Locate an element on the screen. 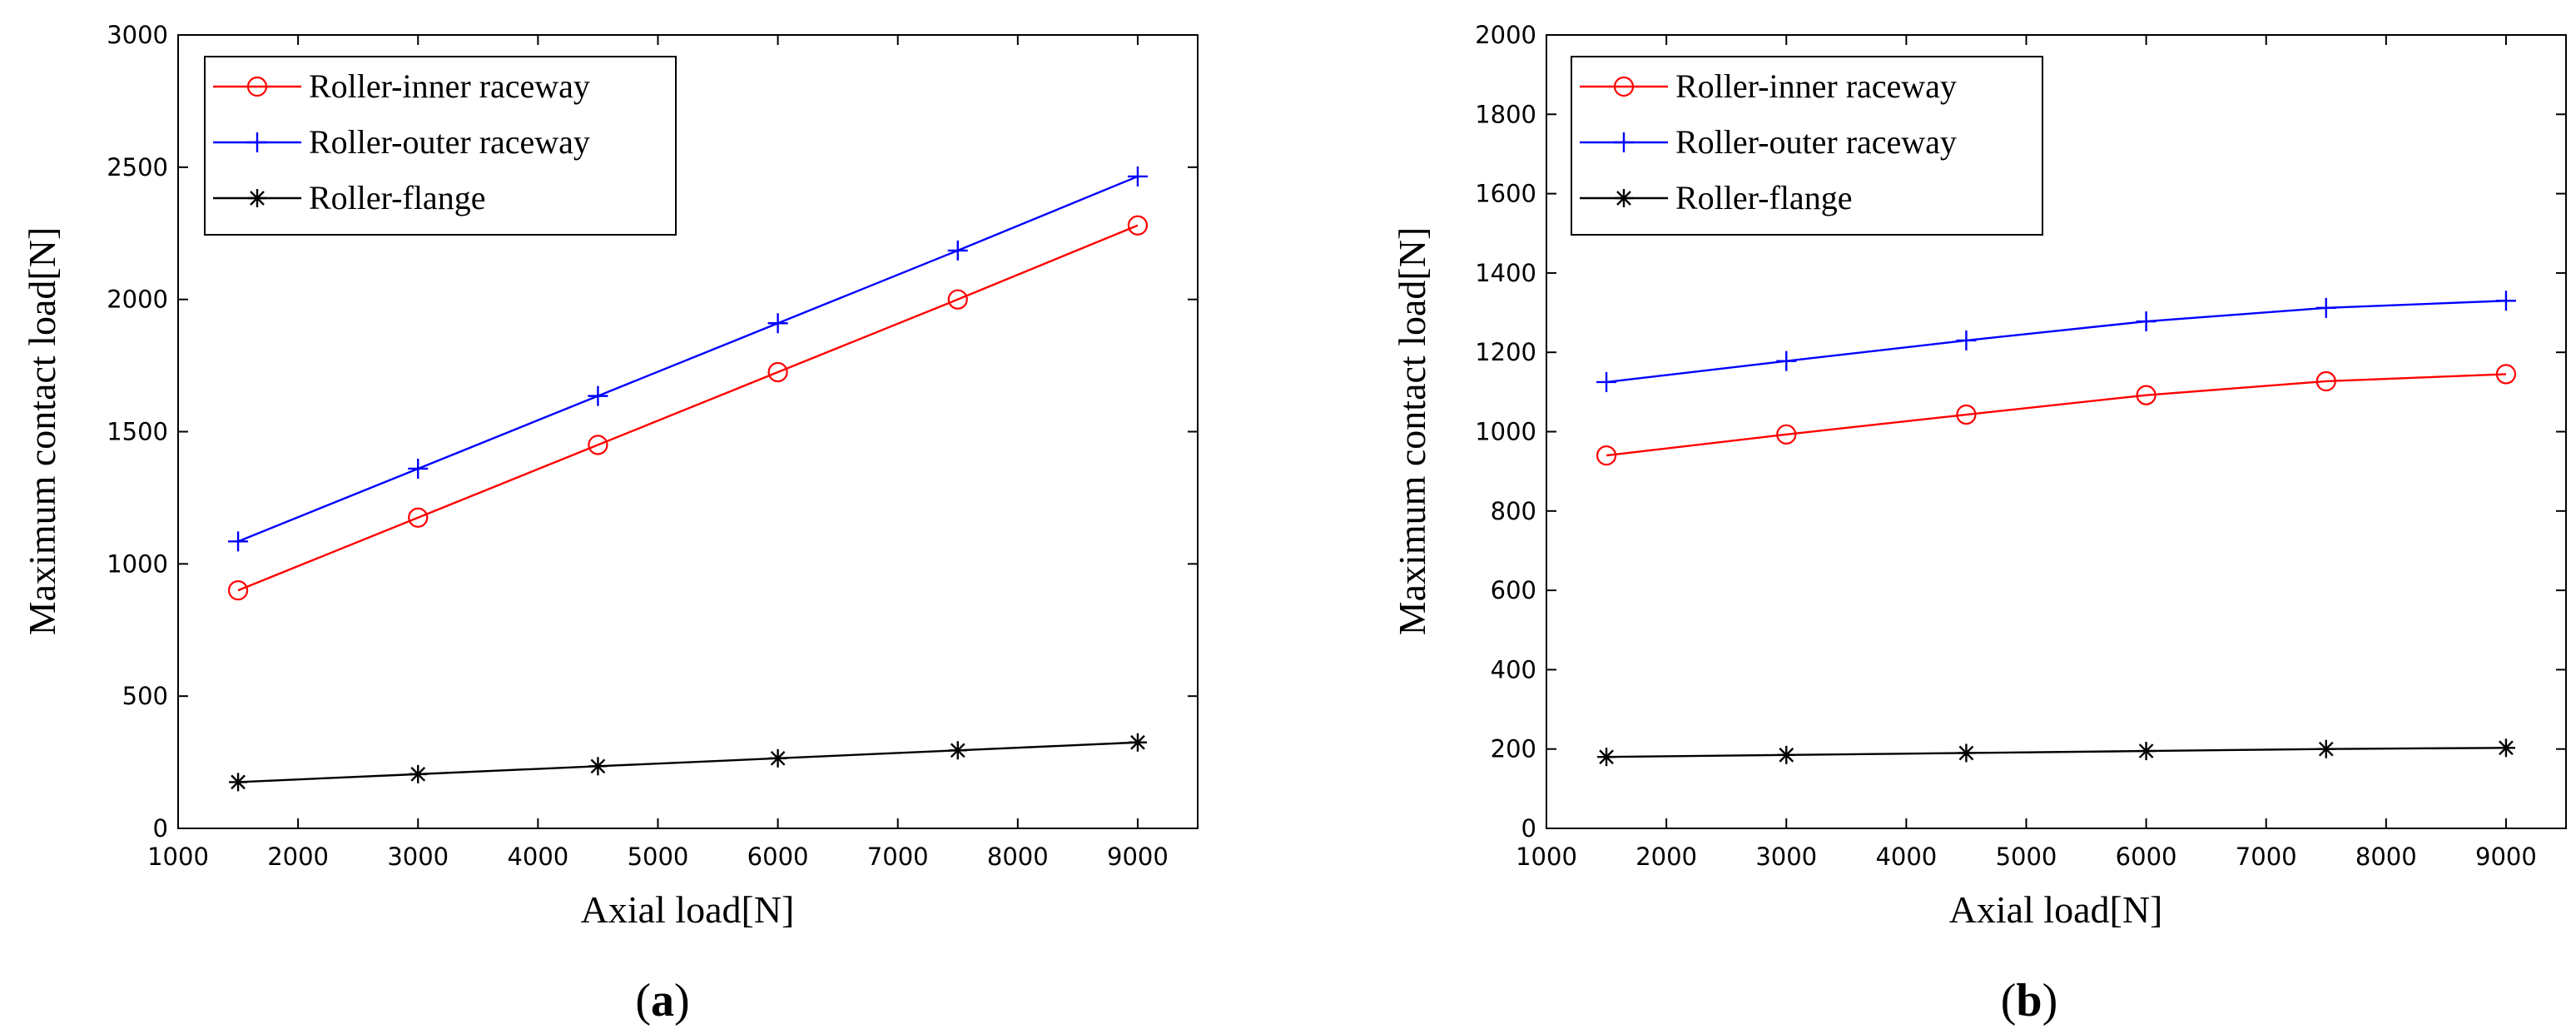 This screenshot has height=1034, width=2576. chart-a-series-2-point-1-d2 is located at coordinates (418, 774).